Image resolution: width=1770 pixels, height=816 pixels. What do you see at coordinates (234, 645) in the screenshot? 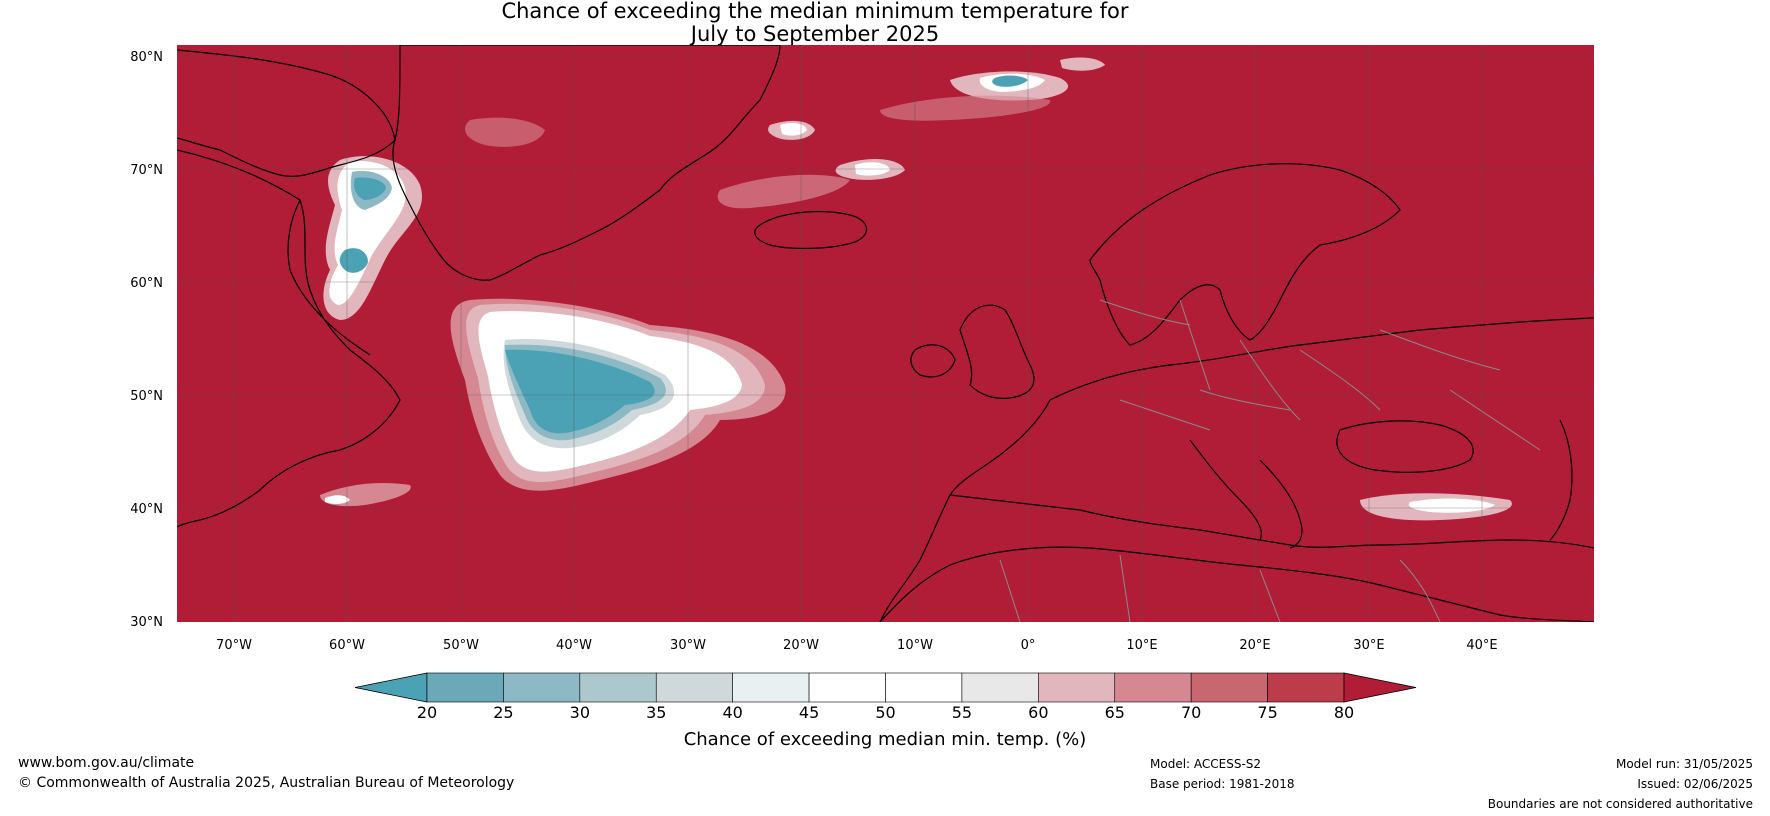
I see `lon-label: 70°W` at bounding box center [234, 645].